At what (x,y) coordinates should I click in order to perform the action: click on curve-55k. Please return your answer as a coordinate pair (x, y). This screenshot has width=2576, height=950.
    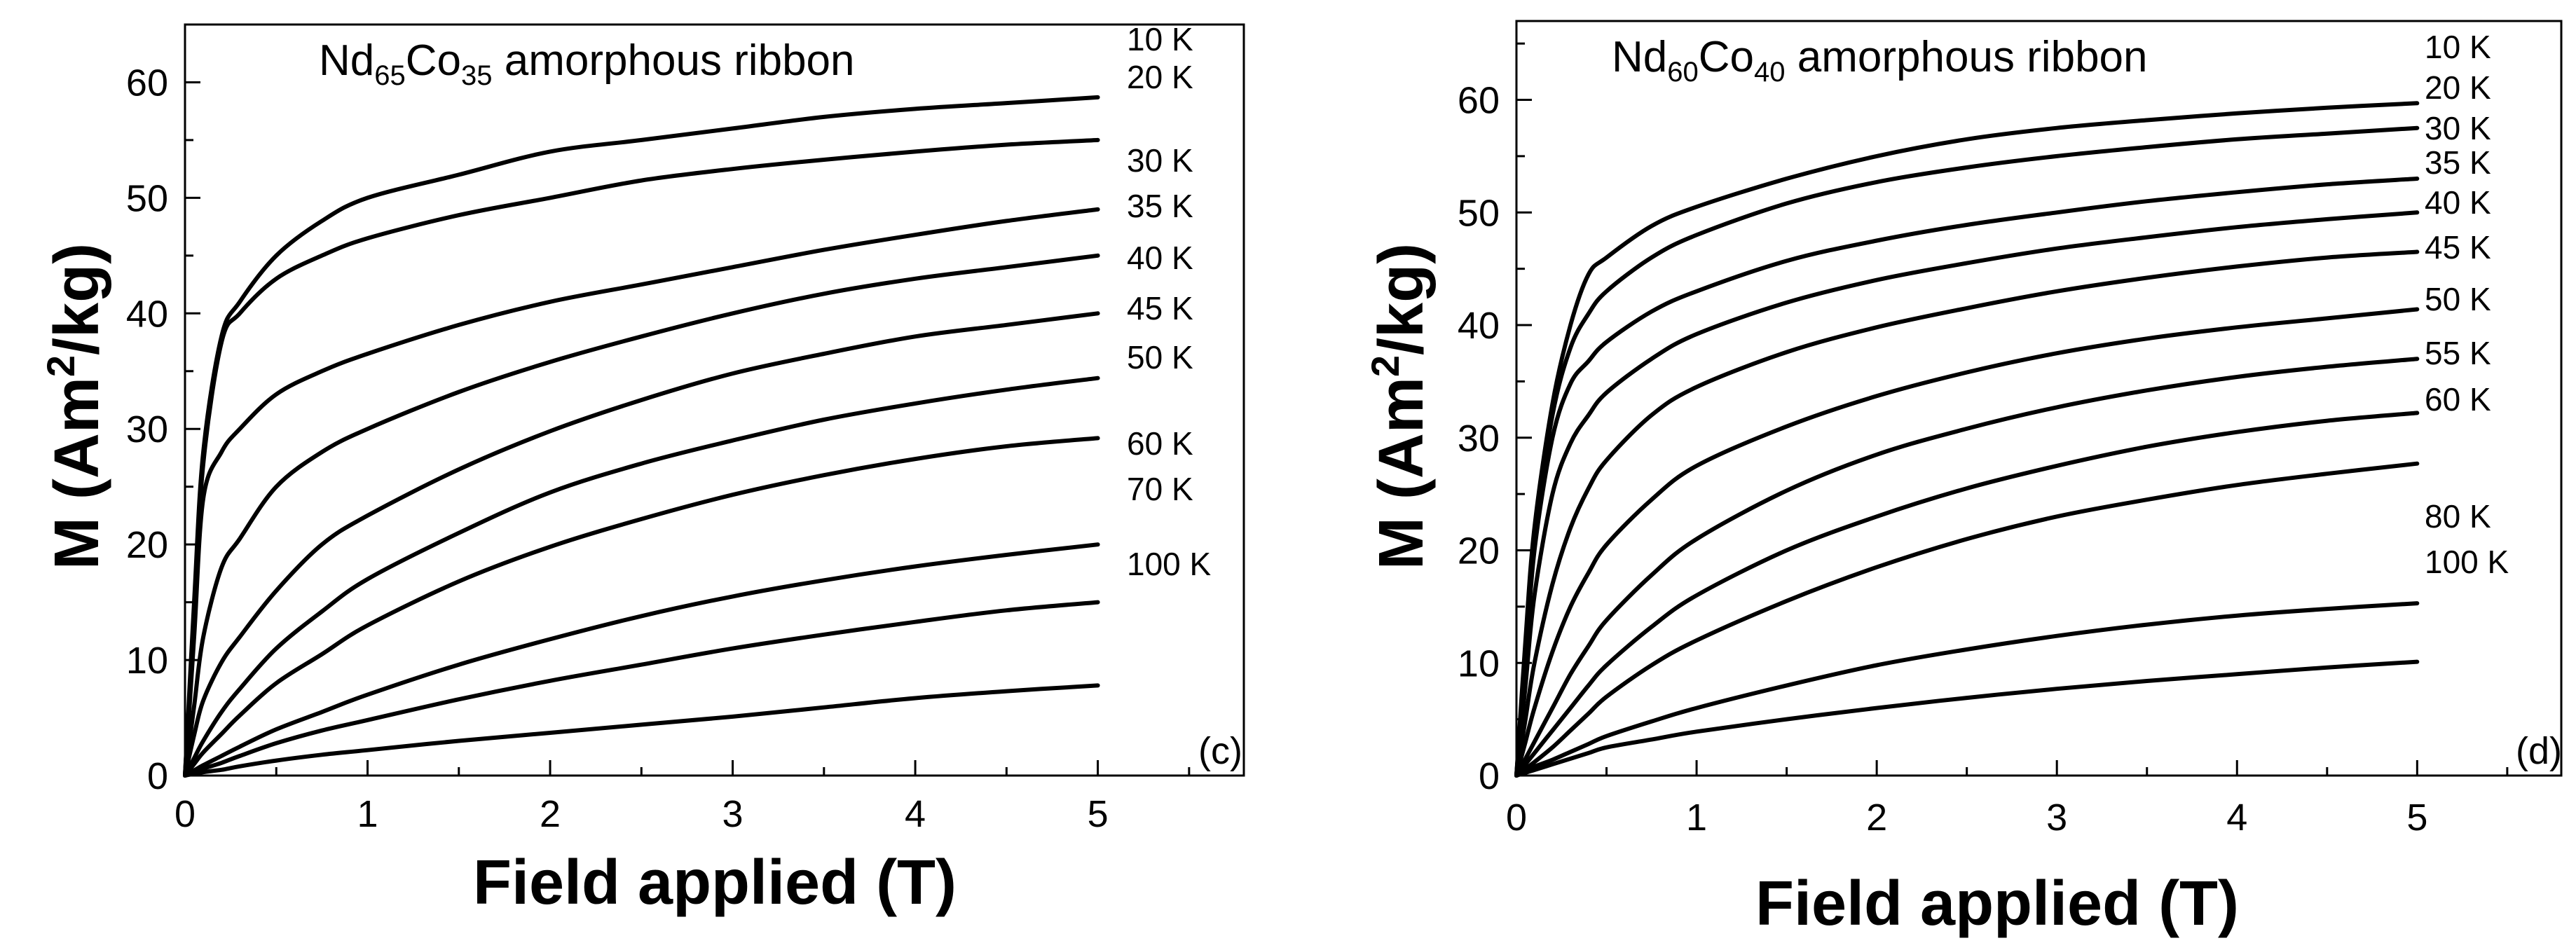
    Looking at the image, I should click on (1967, 595).